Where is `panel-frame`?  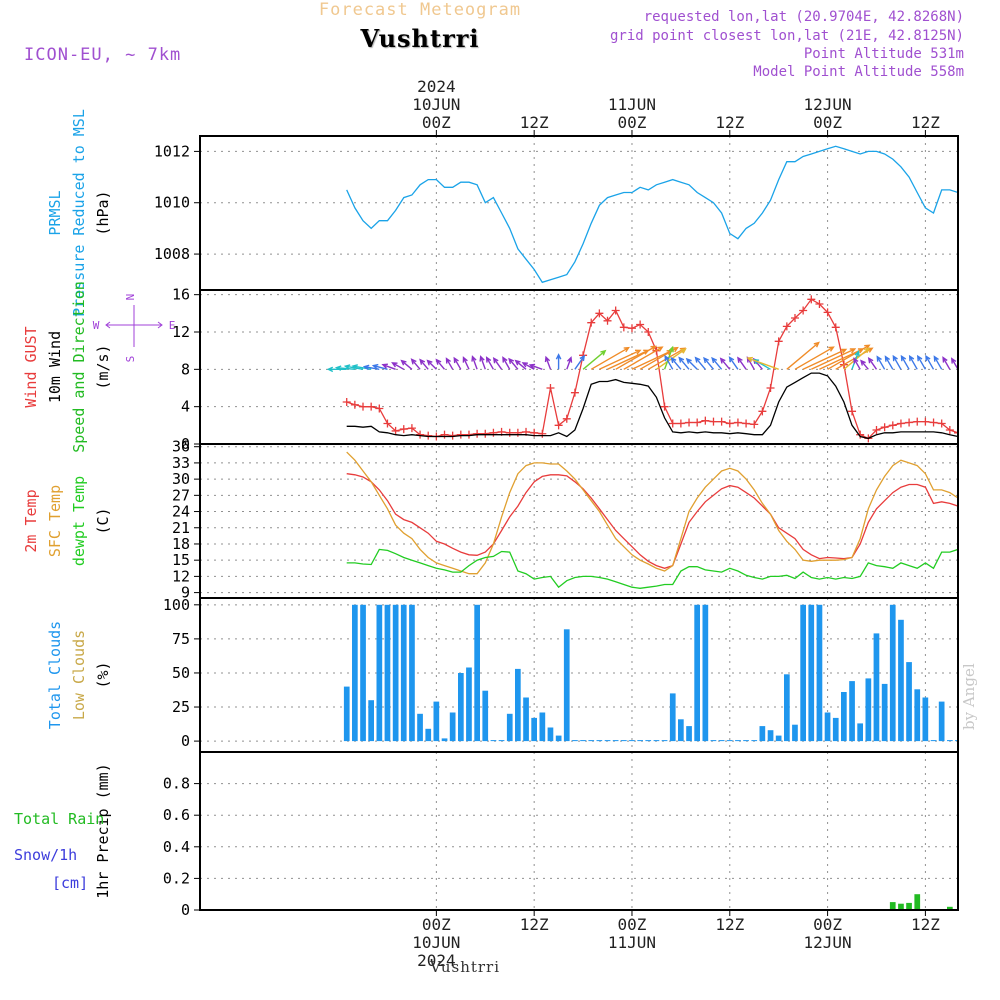 panel-frame is located at coordinates (579, 831).